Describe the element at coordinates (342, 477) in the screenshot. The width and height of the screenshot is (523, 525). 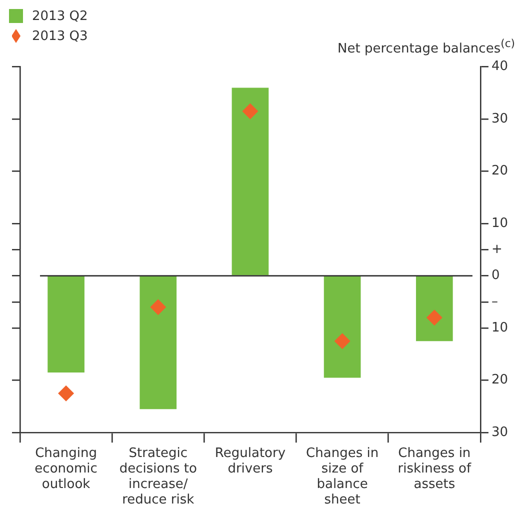
I see `x-tick-label: Changes in size of balance sheet` at that location.